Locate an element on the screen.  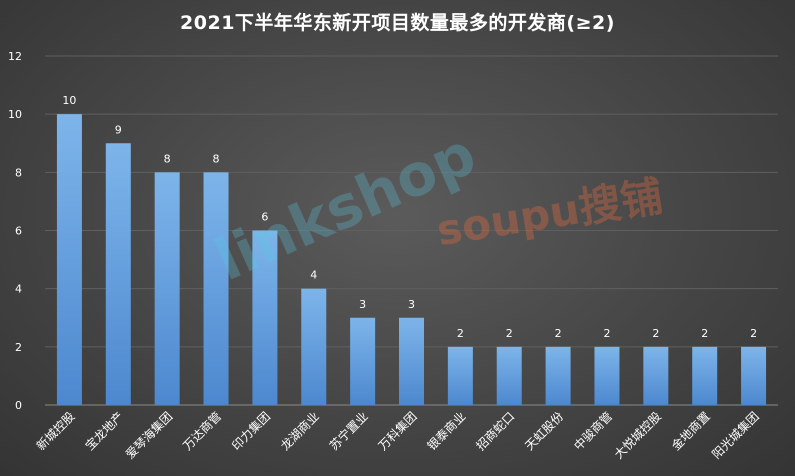
data-label: 6 is located at coordinates (264, 217).